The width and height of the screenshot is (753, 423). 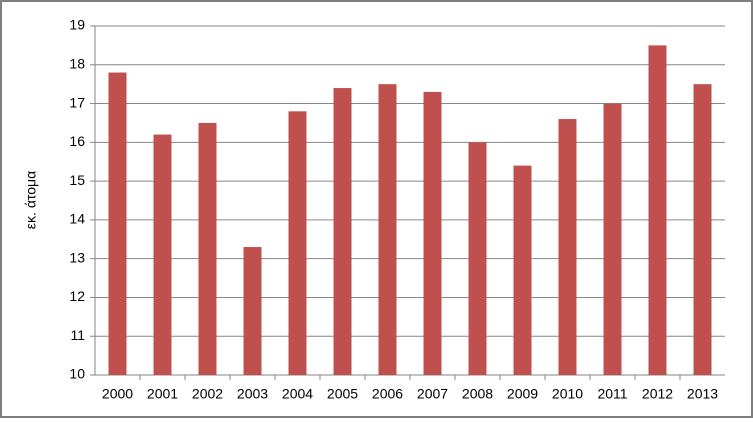 I want to click on y-tick-label: 14, so click(x=77, y=219).